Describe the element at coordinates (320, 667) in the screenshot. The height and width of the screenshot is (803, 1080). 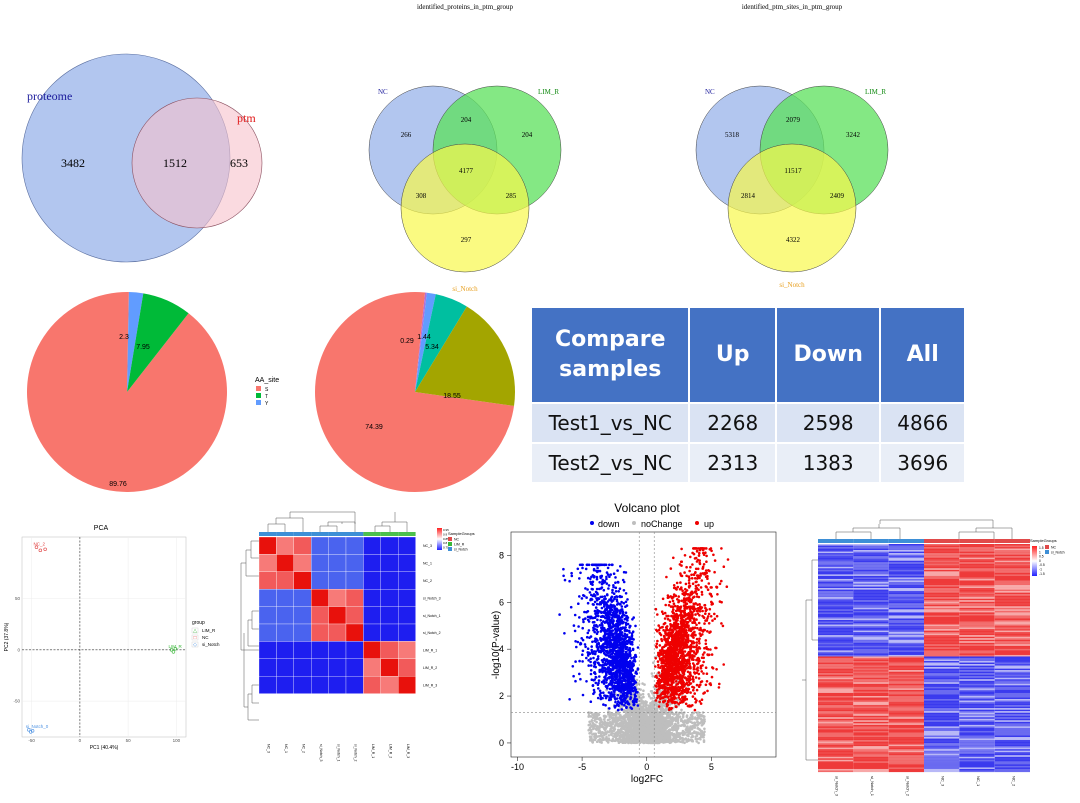
I see `heatmap-cell` at that location.